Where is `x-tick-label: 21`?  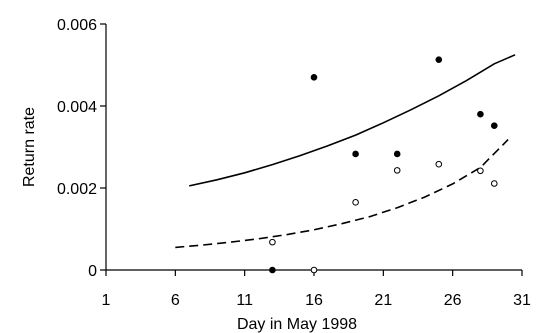
x-tick-label: 21 is located at coordinates (383, 300).